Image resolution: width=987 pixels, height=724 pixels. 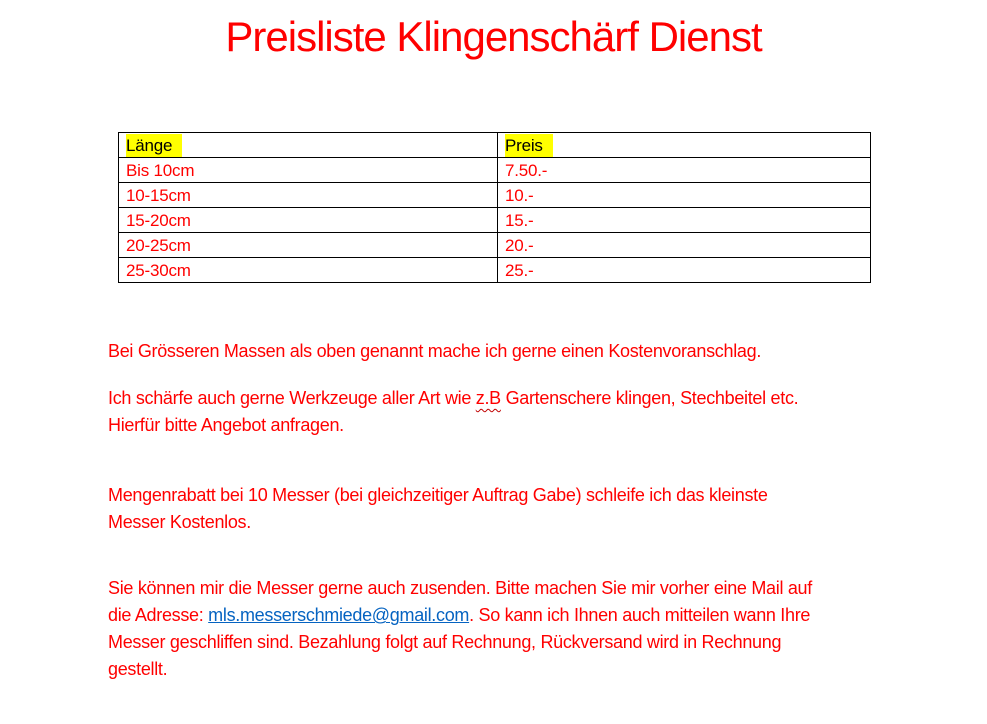 I want to click on text-run: Gartenschere klingen, Stechbeitel etc., so click(x=649, y=398).